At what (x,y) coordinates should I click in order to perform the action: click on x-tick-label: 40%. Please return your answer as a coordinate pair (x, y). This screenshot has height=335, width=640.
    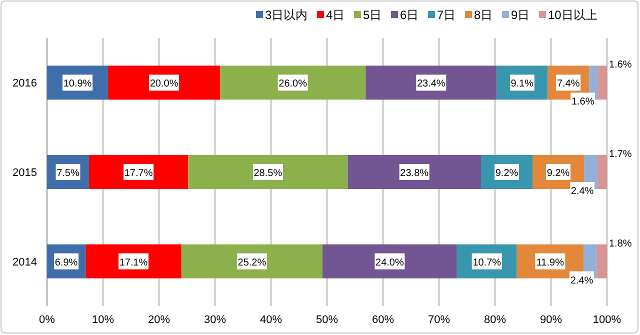
    Looking at the image, I should click on (271, 320).